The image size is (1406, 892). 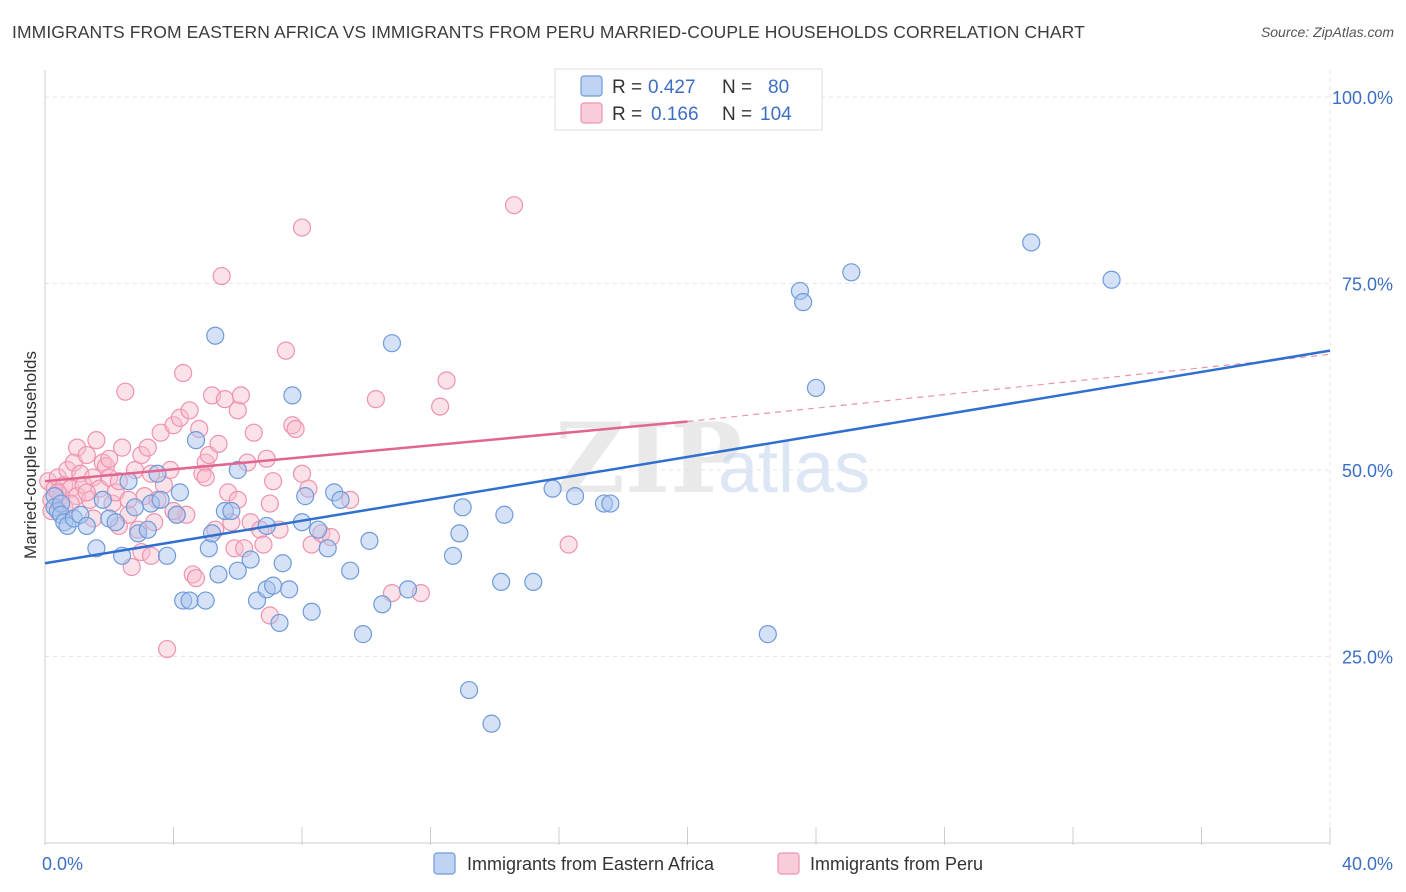 What do you see at coordinates (30, 455) in the screenshot?
I see `y-axis-label: Married-couple Households` at bounding box center [30, 455].